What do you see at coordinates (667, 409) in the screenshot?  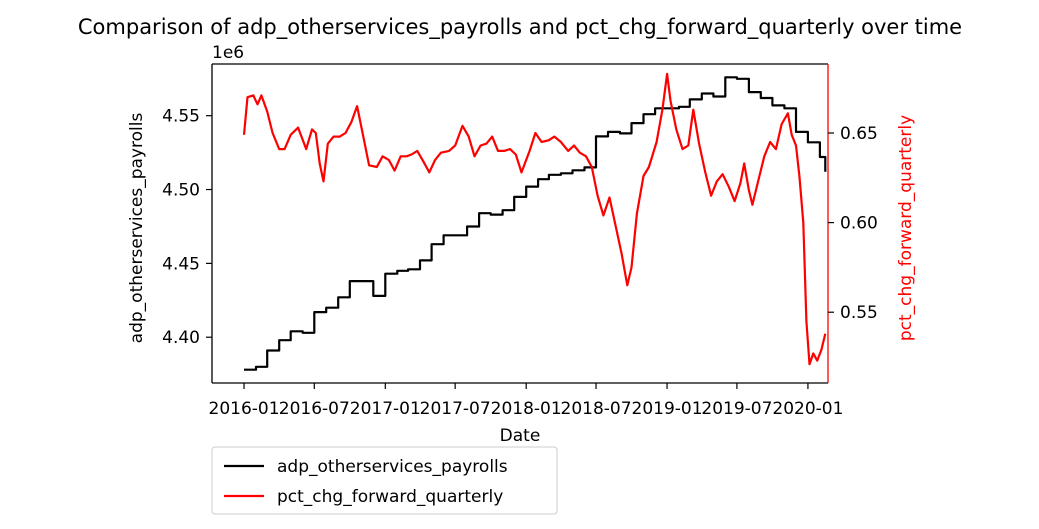 I see `x-tick-label: 2019-01` at bounding box center [667, 409].